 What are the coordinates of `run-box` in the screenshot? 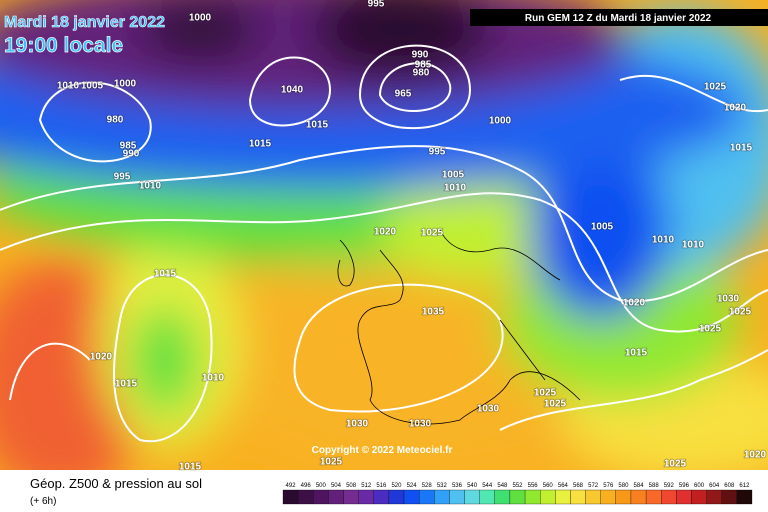 It's located at (619, 17).